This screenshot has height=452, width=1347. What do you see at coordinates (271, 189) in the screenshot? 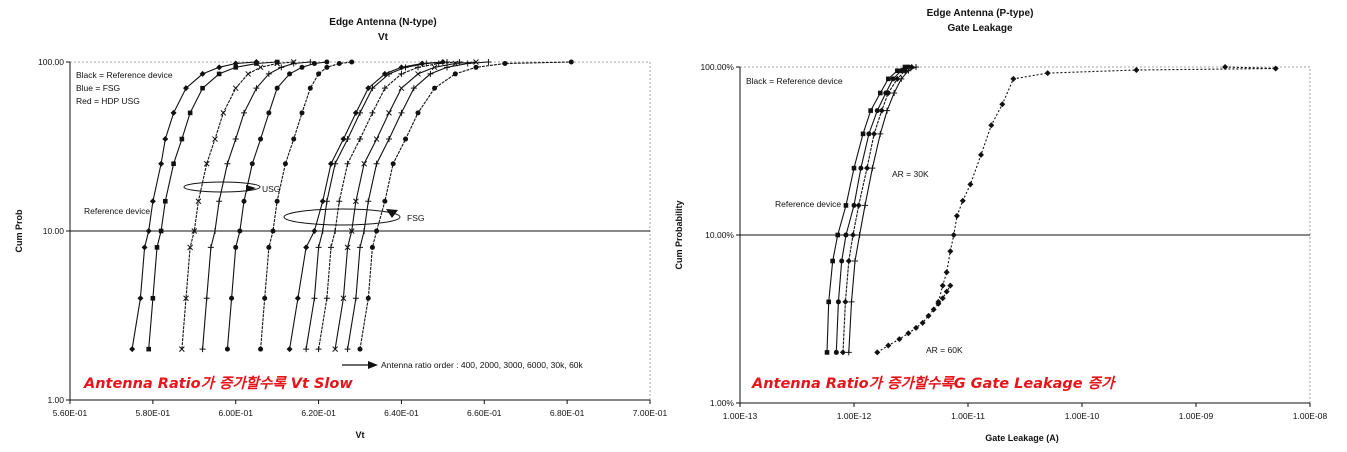
I see `usg-label: USG` at bounding box center [271, 189].